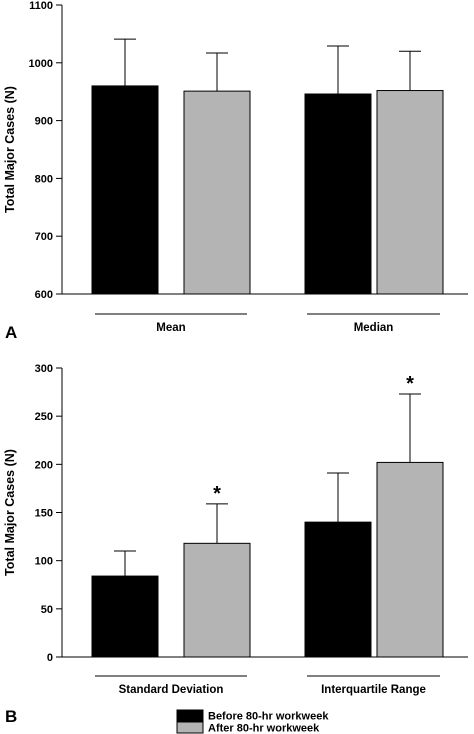 Image resolution: width=474 pixels, height=734 pixels. What do you see at coordinates (410, 384) in the screenshot?
I see `significance-mark-1: *` at bounding box center [410, 384].